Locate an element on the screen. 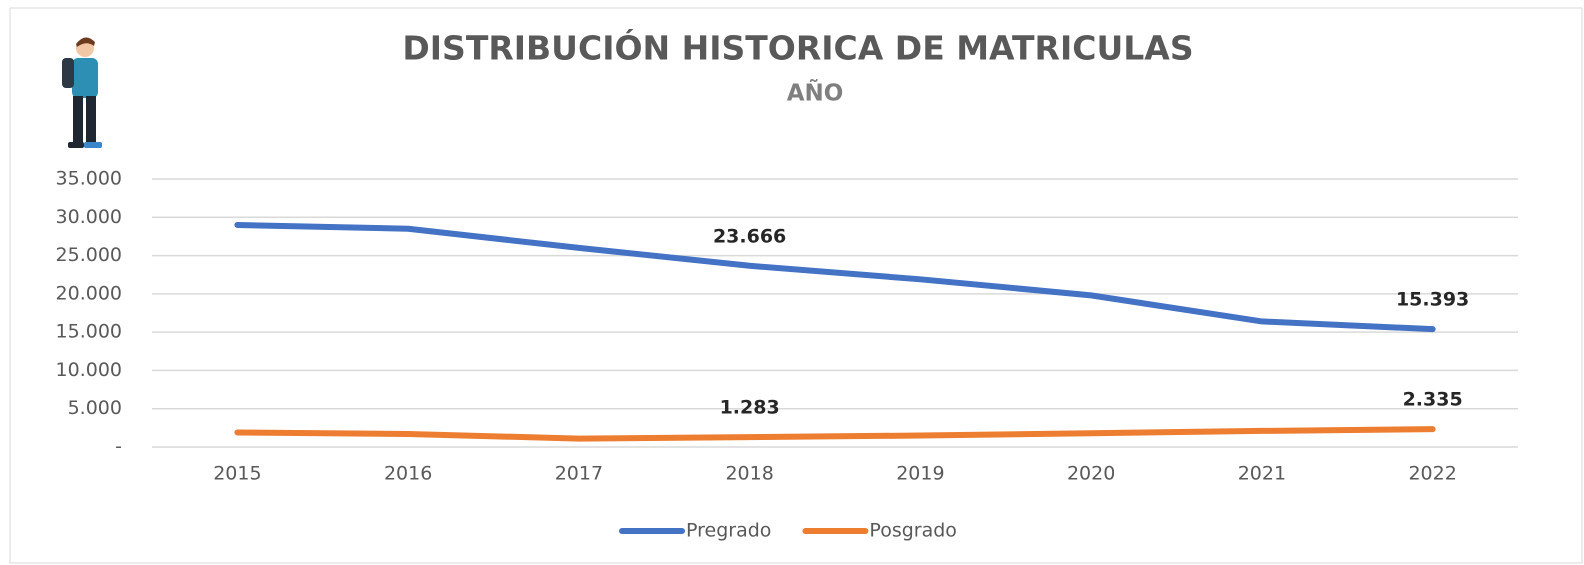  legend-label: Pregrado is located at coordinates (728, 531).